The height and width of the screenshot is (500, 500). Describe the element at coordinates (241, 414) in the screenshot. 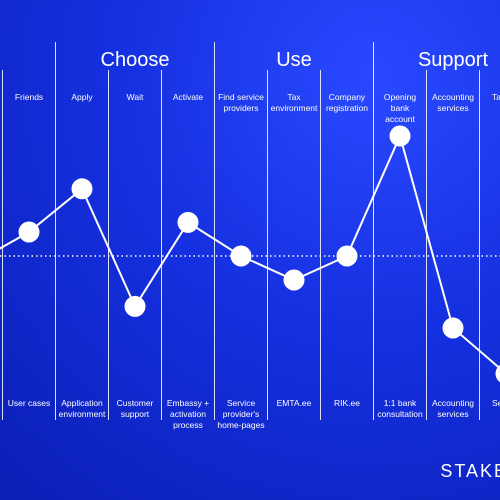

I see `touchpoint-label: Service provider's home-pages` at that location.